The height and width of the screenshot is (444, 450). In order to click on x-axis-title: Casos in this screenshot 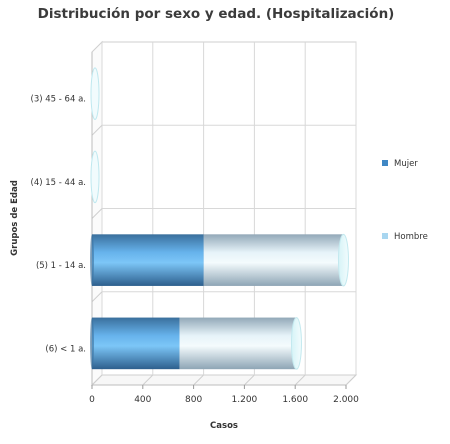, I will do `click(224, 426)`.